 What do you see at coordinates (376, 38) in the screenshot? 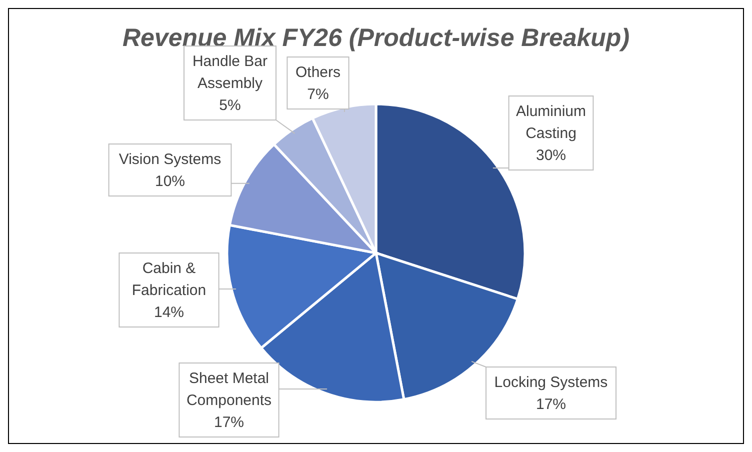
I see `chart-title: Revenue Mix FY26 (Product-wise Breakup)` at bounding box center [376, 38].